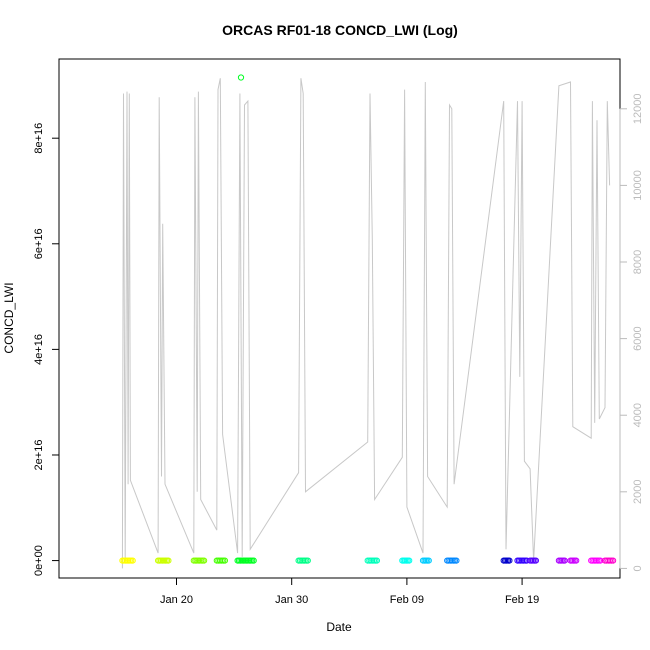 The height and width of the screenshot is (650, 650). I want to click on y2-tick-label: 6000, so click(638, 338).